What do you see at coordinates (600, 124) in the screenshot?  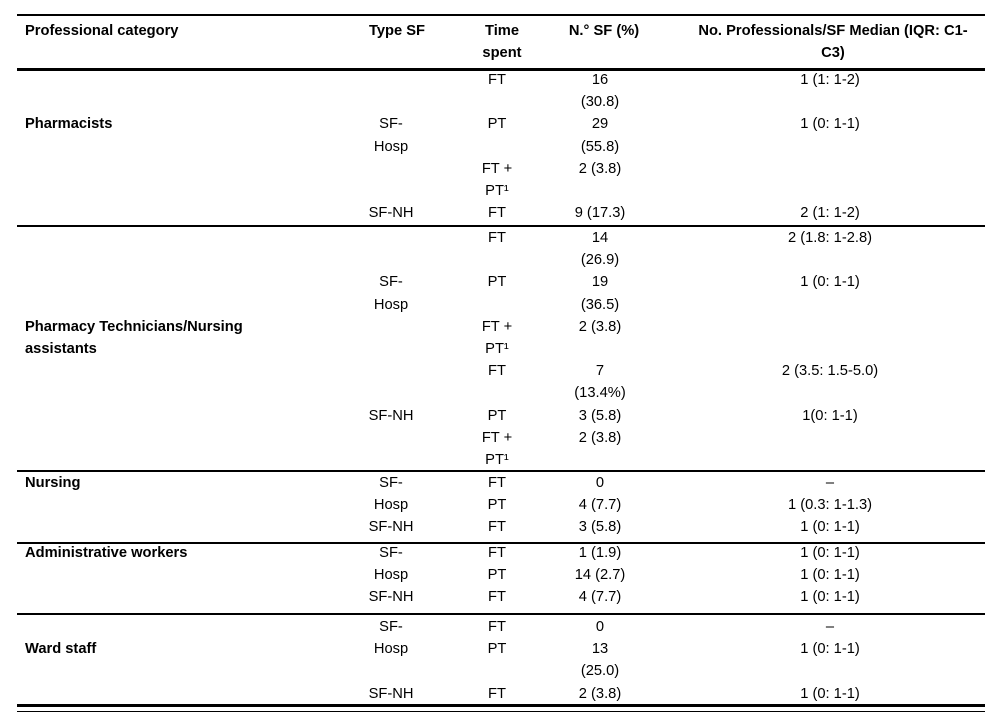 I see `cell-n-sf: 29` at bounding box center [600, 124].